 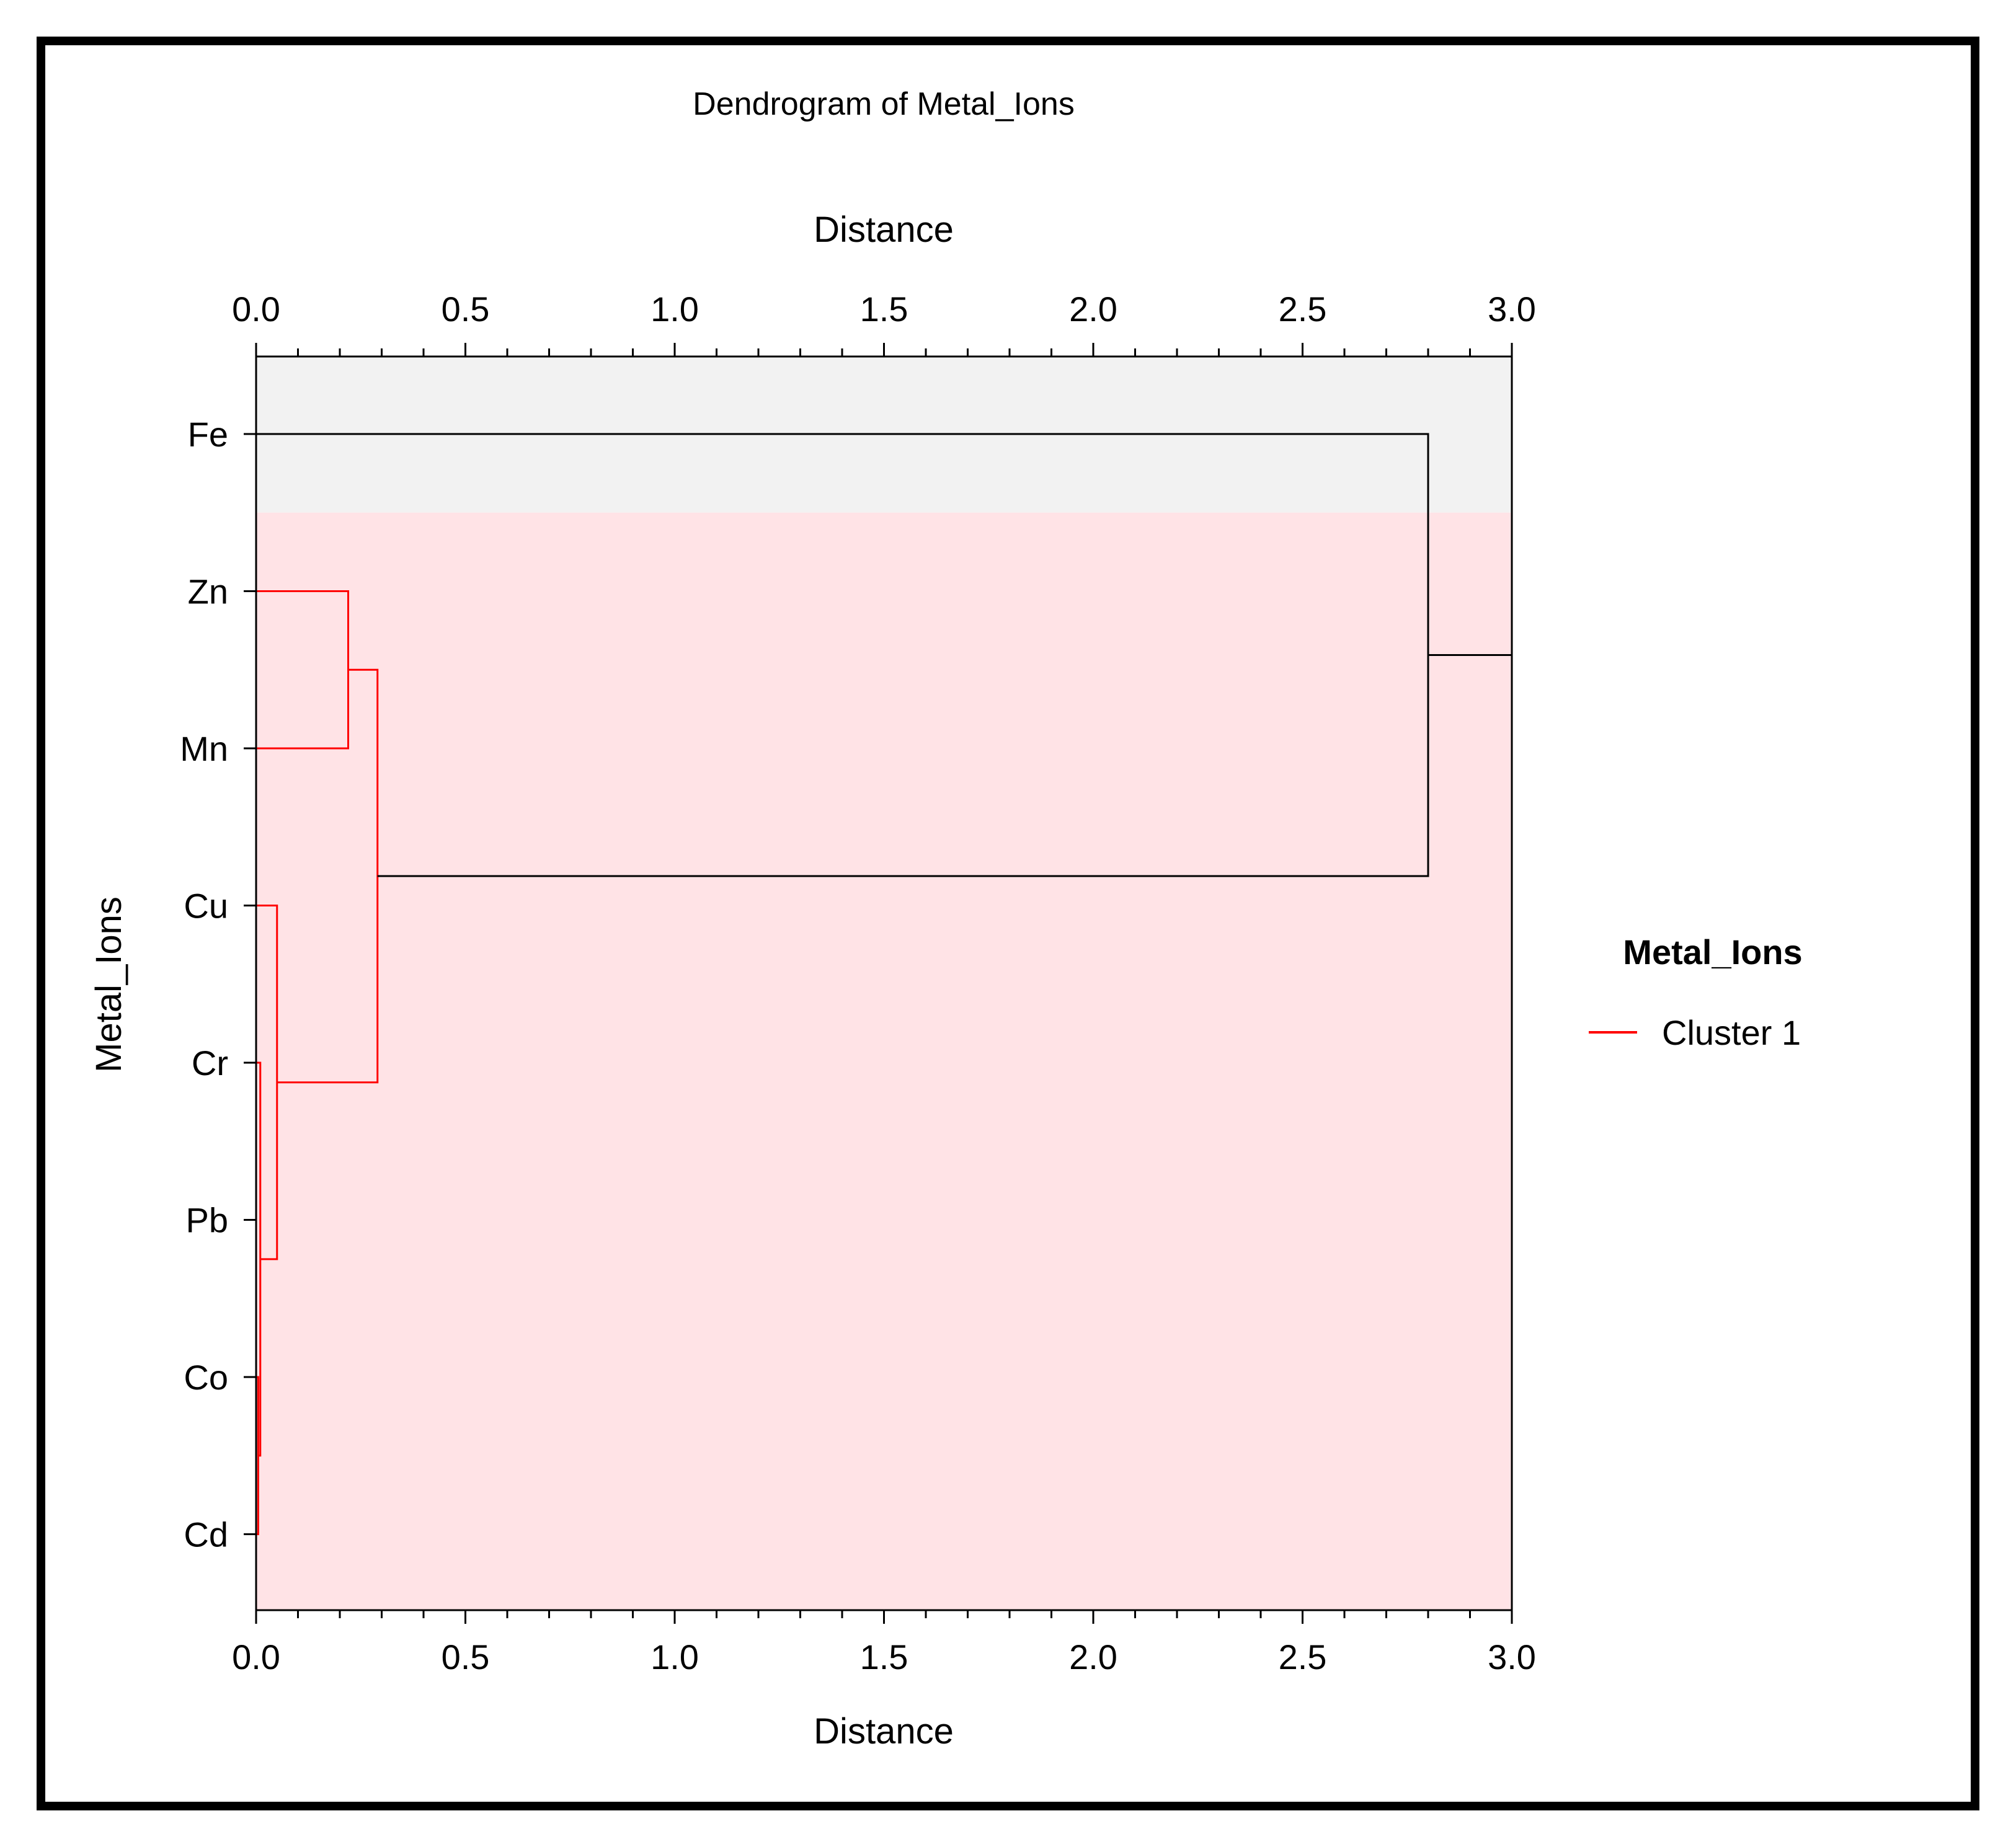 I want to click on leaf-label-cr: Cr, so click(x=210, y=1063).